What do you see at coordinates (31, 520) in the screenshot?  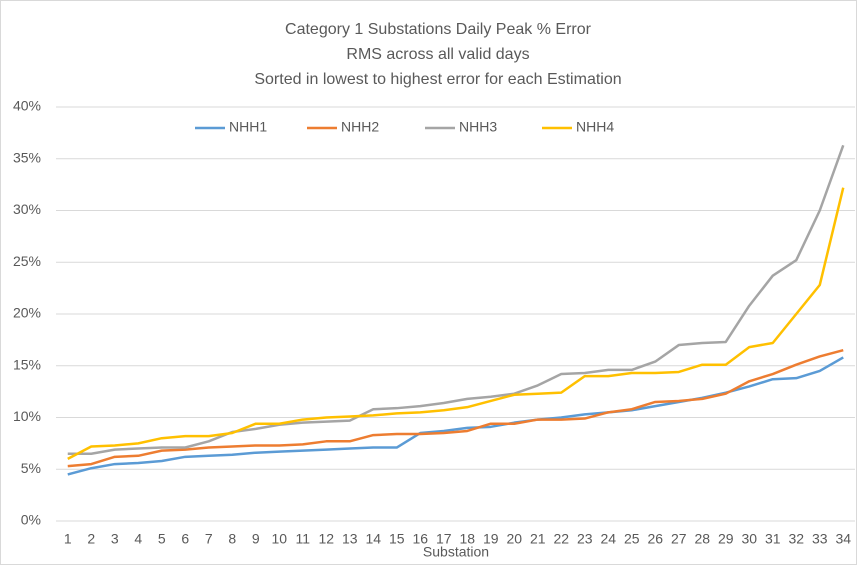 I see `y-tick-label: 0%` at bounding box center [31, 520].